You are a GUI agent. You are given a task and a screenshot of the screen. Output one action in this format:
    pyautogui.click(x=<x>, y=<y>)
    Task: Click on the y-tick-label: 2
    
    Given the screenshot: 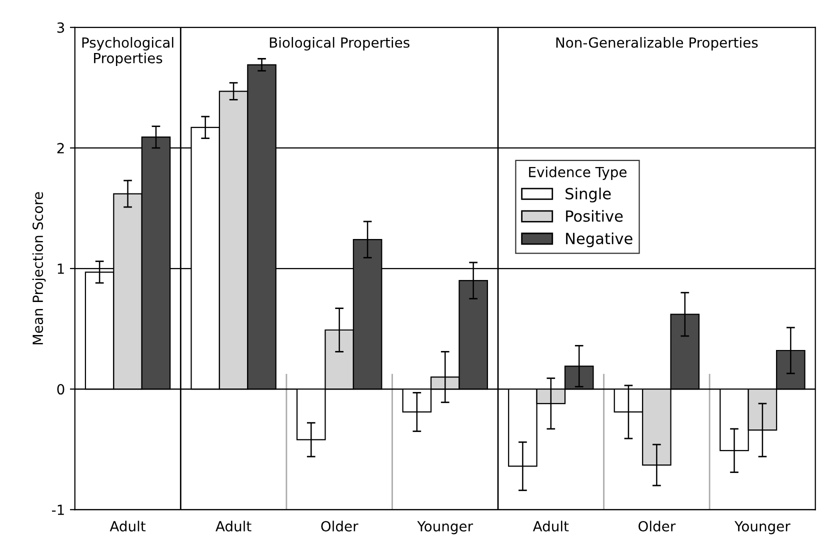 What is the action you would take?
    pyautogui.click(x=60, y=148)
    